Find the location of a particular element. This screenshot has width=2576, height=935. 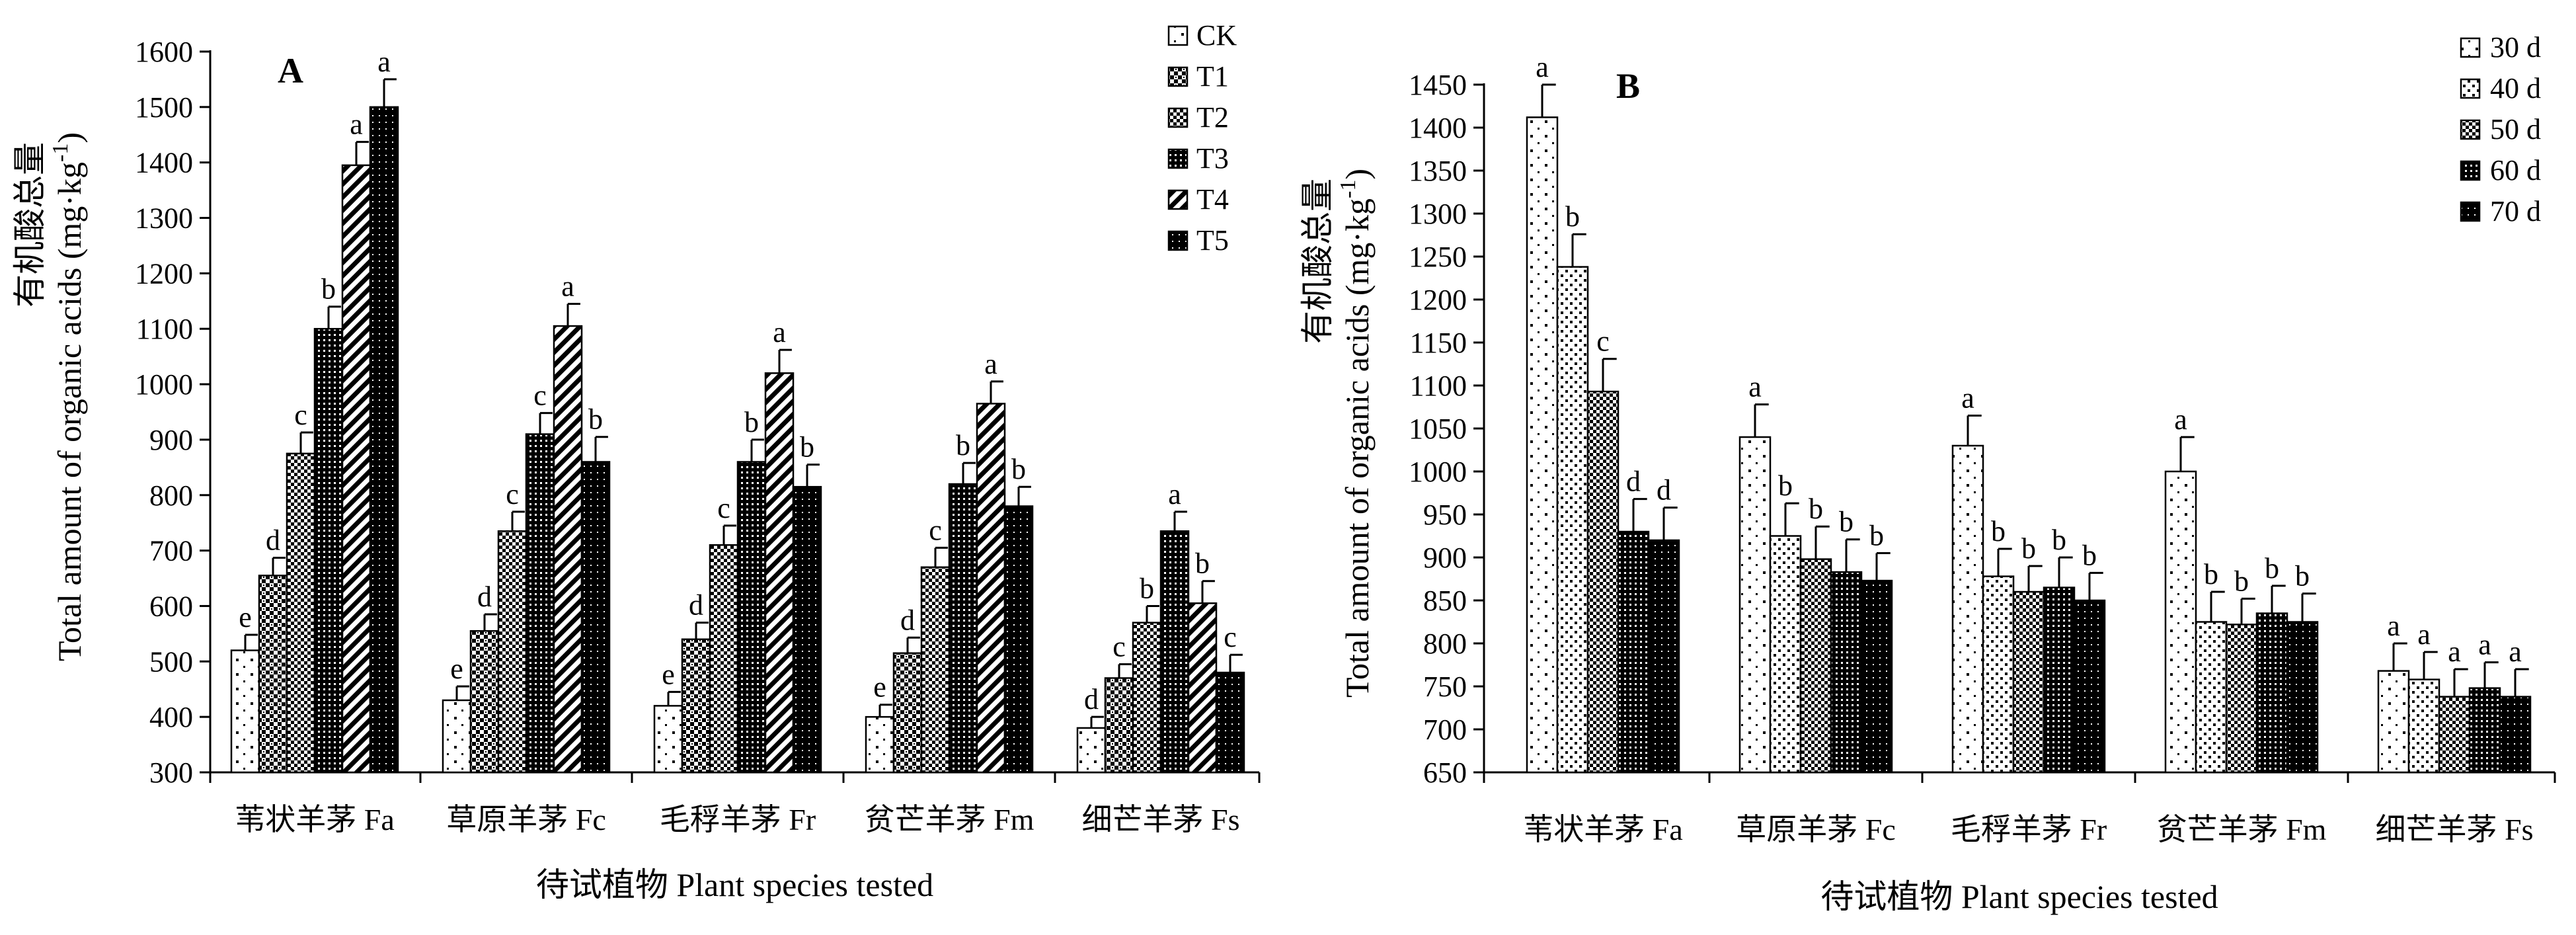

y-axis-label-close: ) is located at coordinates (1357, 174).